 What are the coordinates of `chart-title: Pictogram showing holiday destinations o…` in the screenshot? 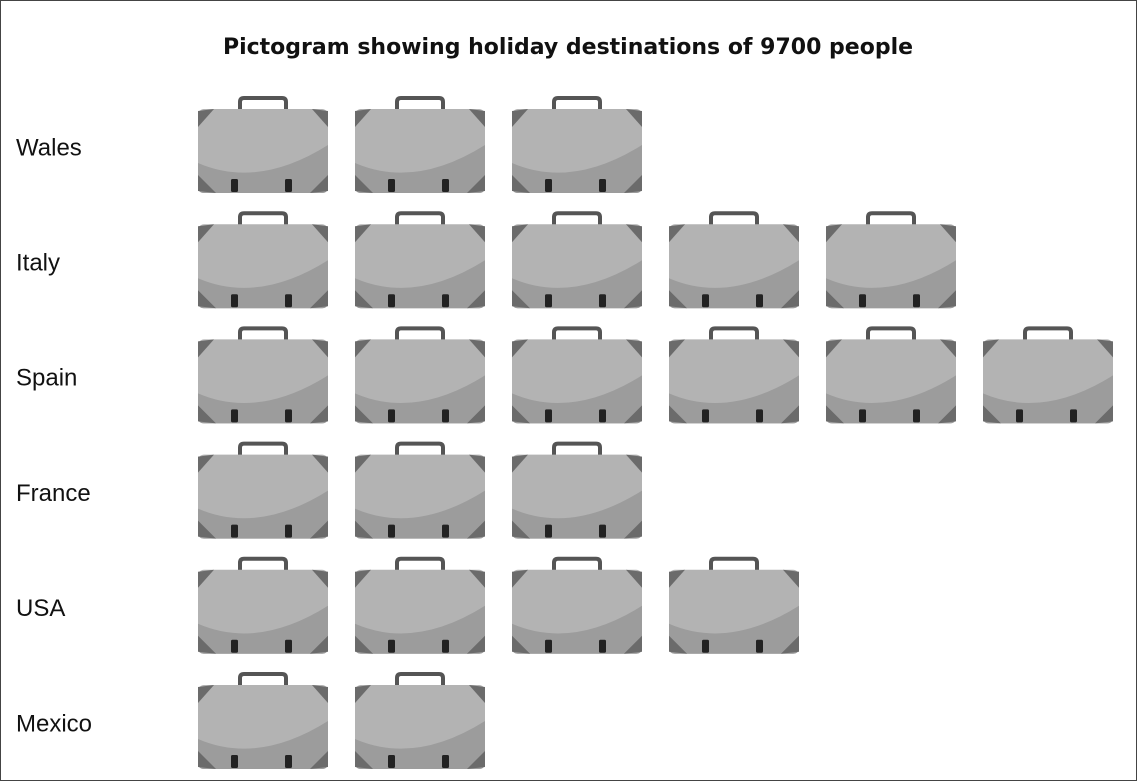 It's located at (568, 47).